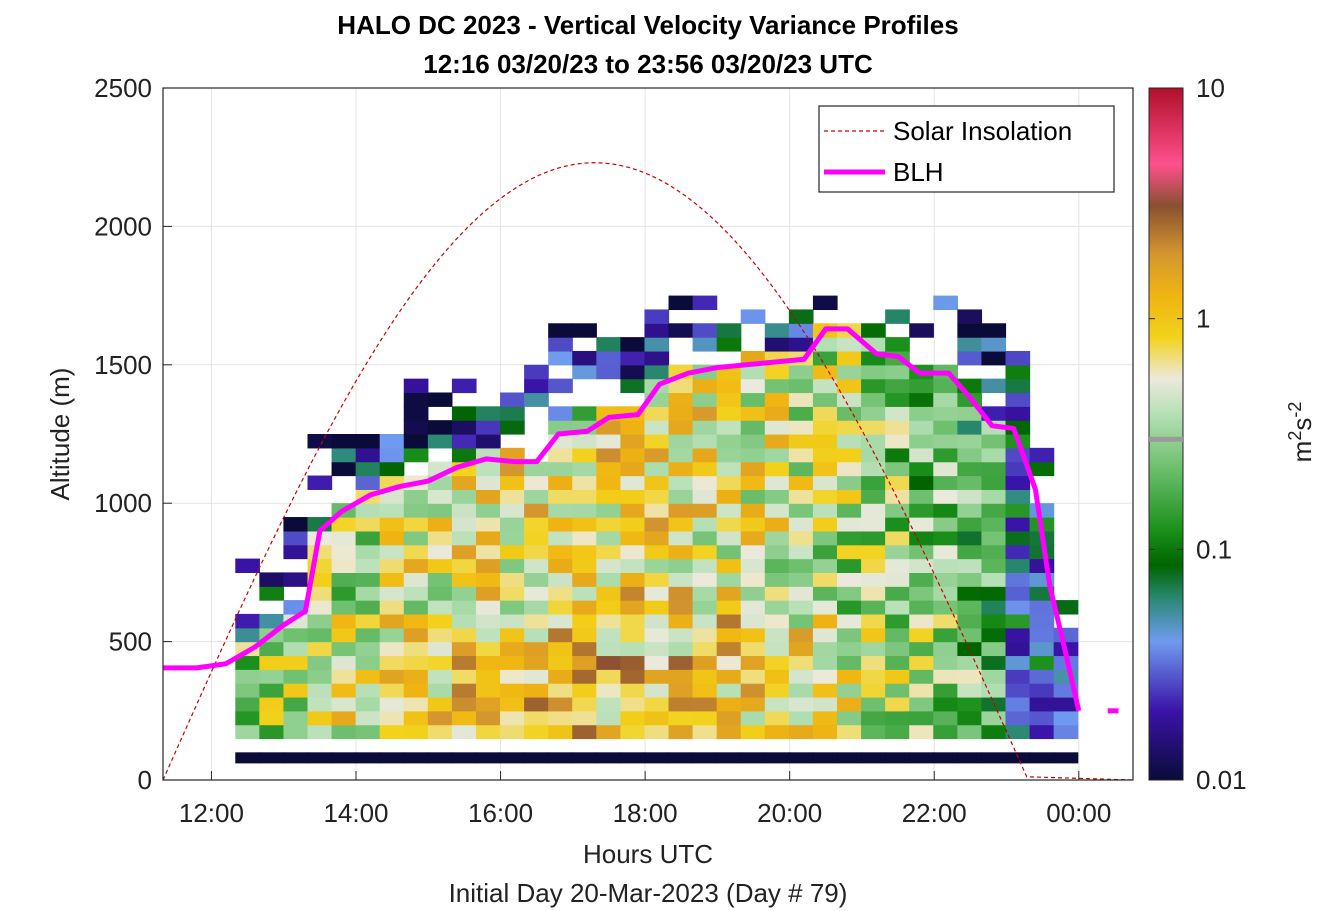 The image size is (1343, 911). Describe the element at coordinates (966, 149) in the screenshot. I see `legend: Solar Insolation BLH` at that location.